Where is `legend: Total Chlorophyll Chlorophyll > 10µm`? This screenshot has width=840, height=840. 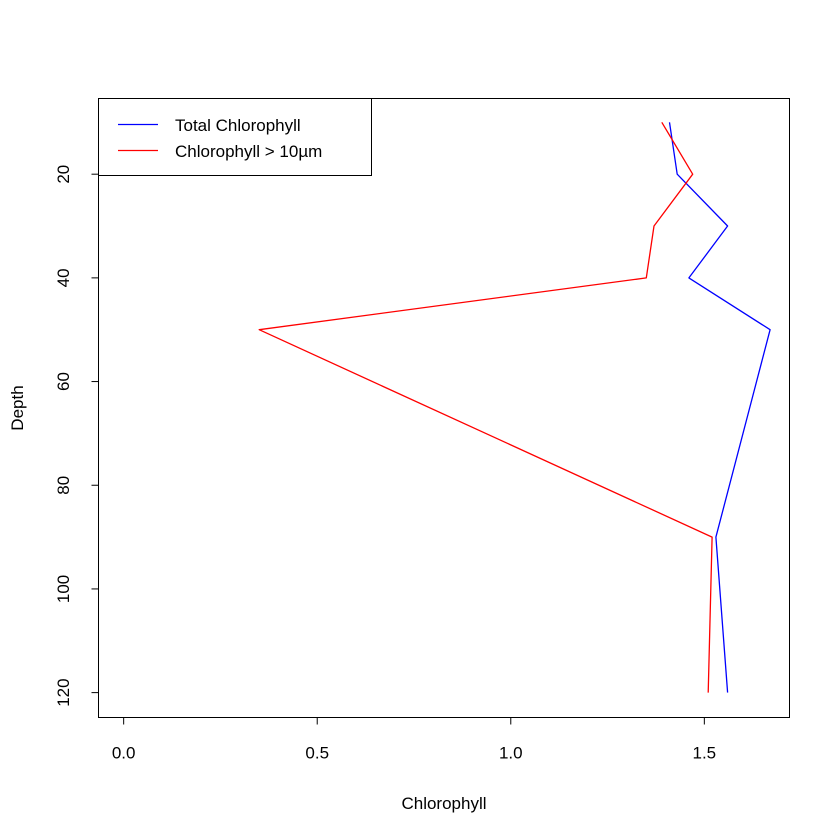 legend: Total Chlorophyll Chlorophyll > 10µm is located at coordinates (235, 137).